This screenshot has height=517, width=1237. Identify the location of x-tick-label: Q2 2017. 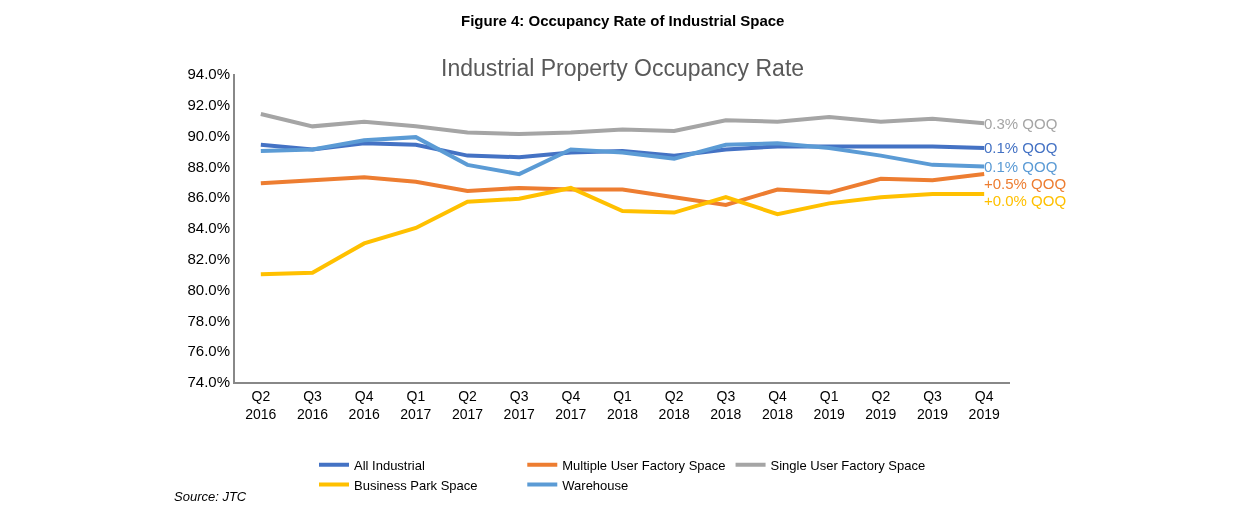
(467, 404).